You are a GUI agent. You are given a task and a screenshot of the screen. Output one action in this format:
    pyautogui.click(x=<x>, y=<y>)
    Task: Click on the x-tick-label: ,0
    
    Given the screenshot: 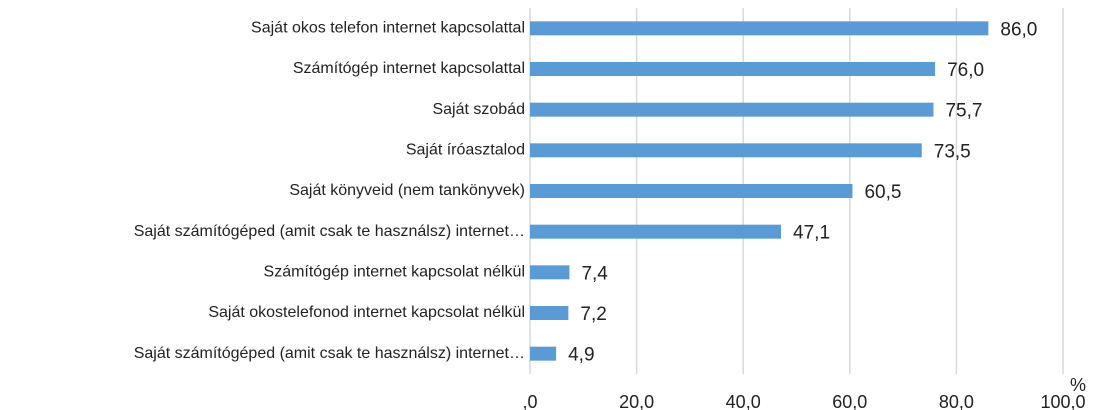 What is the action you would take?
    pyautogui.click(x=529, y=401)
    